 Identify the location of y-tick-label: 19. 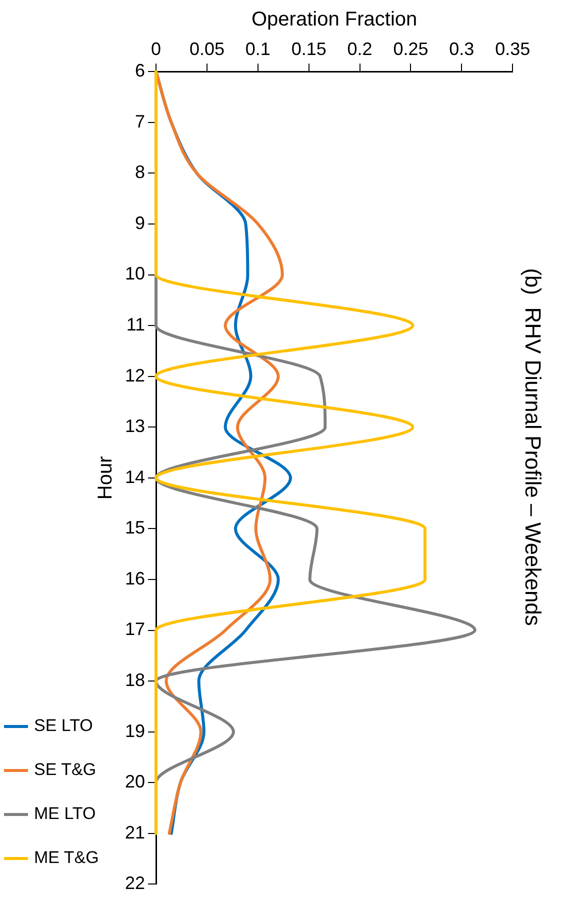
(135, 730).